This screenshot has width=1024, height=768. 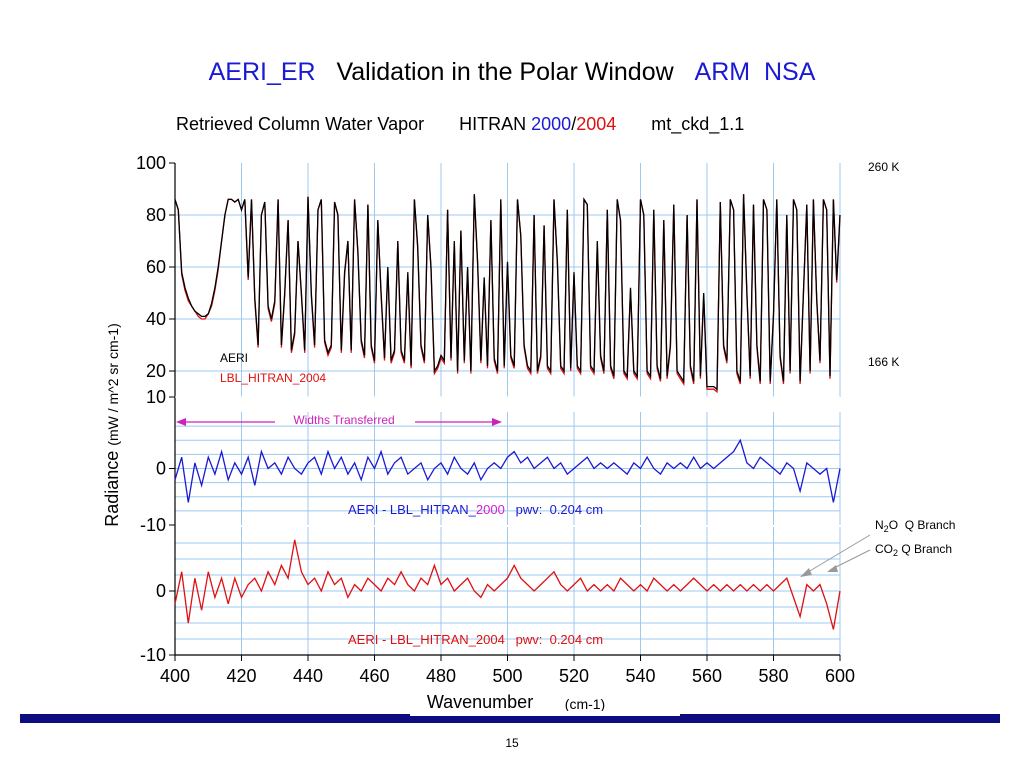 I want to click on widths-arrowhead-right, so click(x=497, y=422).